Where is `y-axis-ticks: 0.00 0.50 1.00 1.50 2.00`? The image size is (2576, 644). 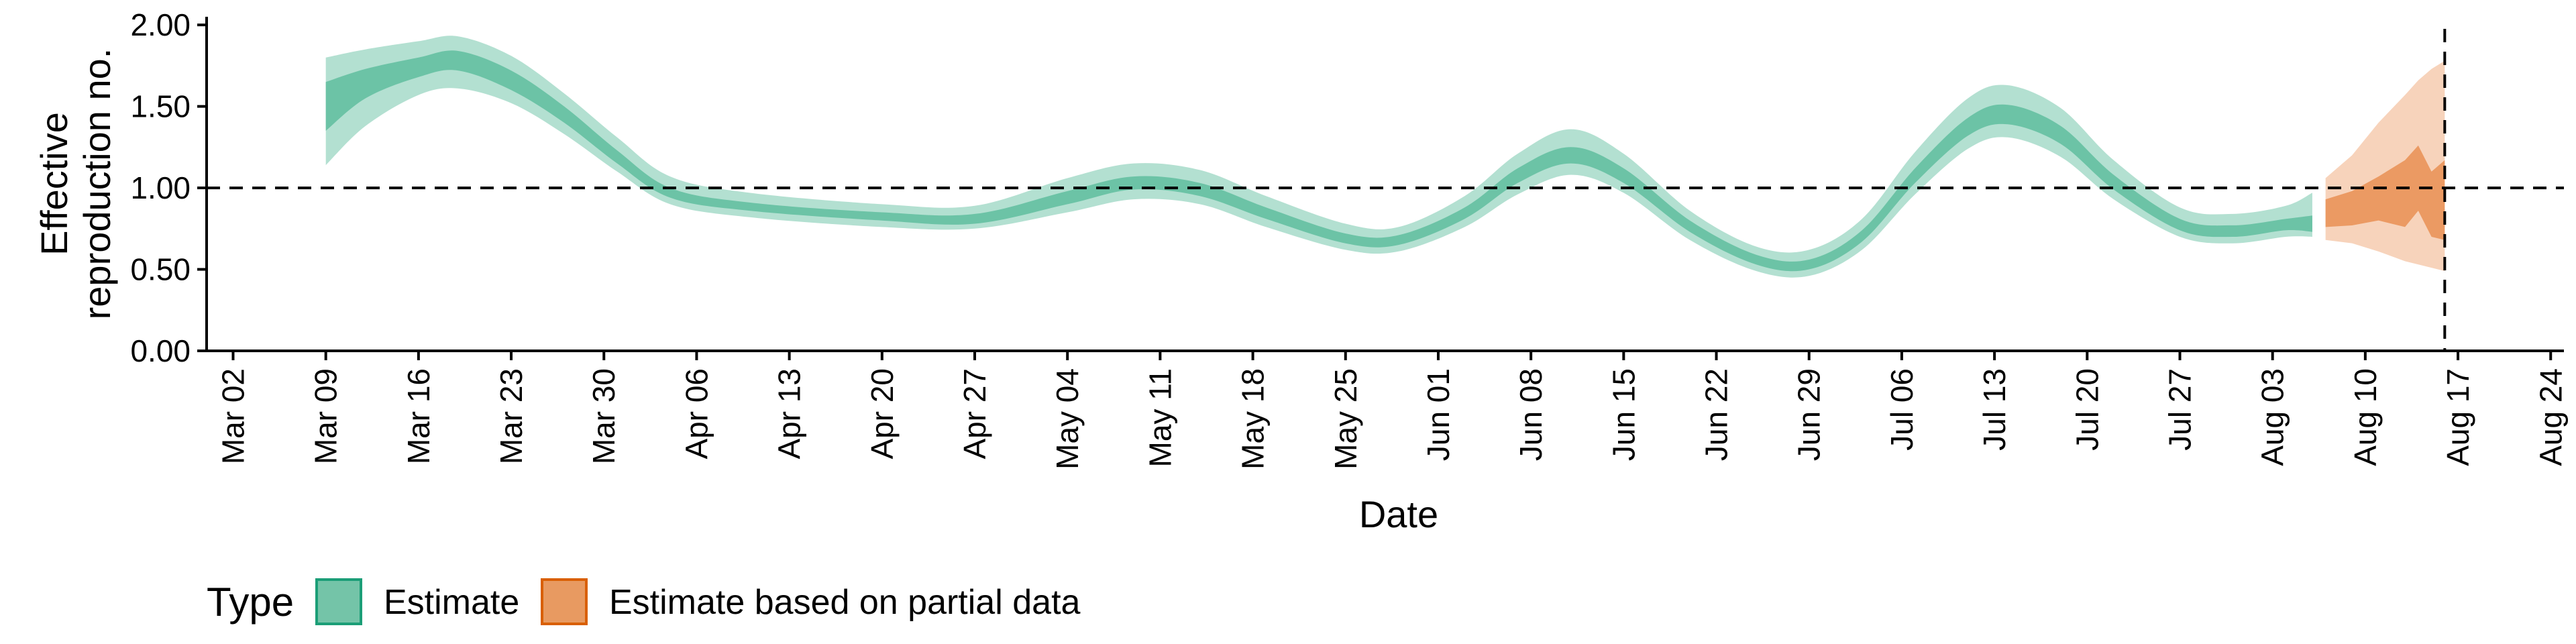 y-axis-ticks: 0.00 0.50 1.00 1.50 2.00 is located at coordinates (168, 187).